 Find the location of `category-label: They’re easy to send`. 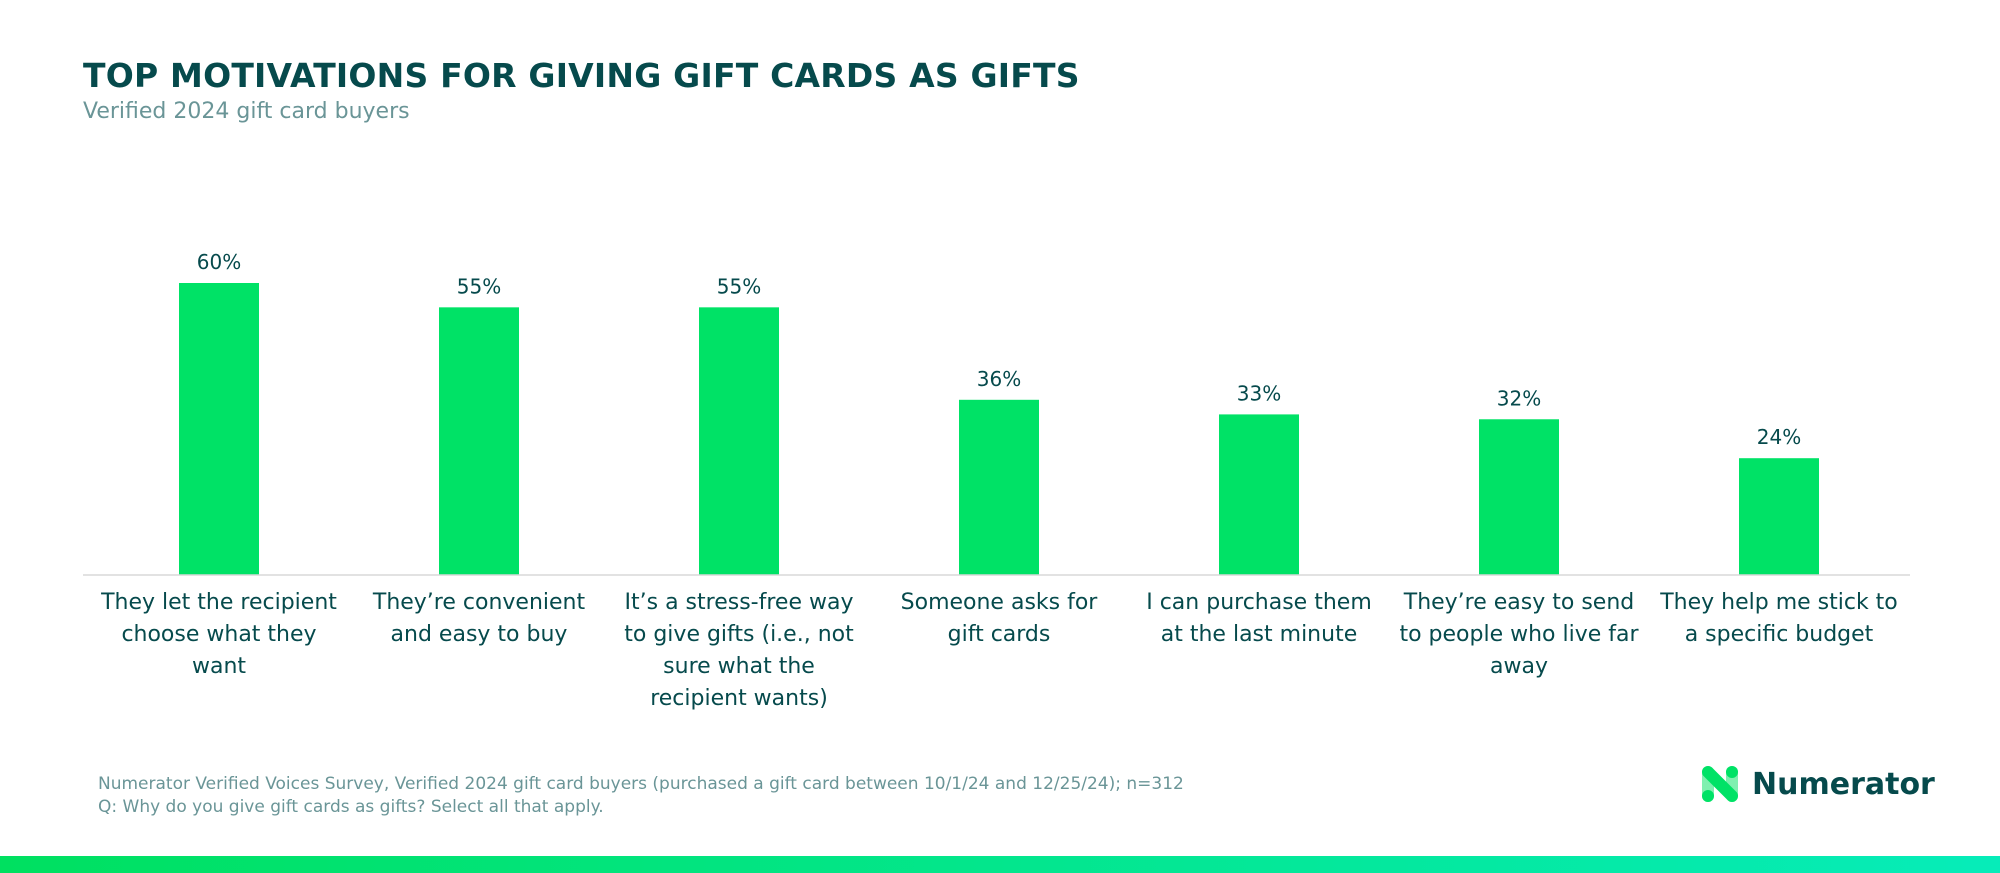

category-label: They’re easy to send is located at coordinates (1519, 602).